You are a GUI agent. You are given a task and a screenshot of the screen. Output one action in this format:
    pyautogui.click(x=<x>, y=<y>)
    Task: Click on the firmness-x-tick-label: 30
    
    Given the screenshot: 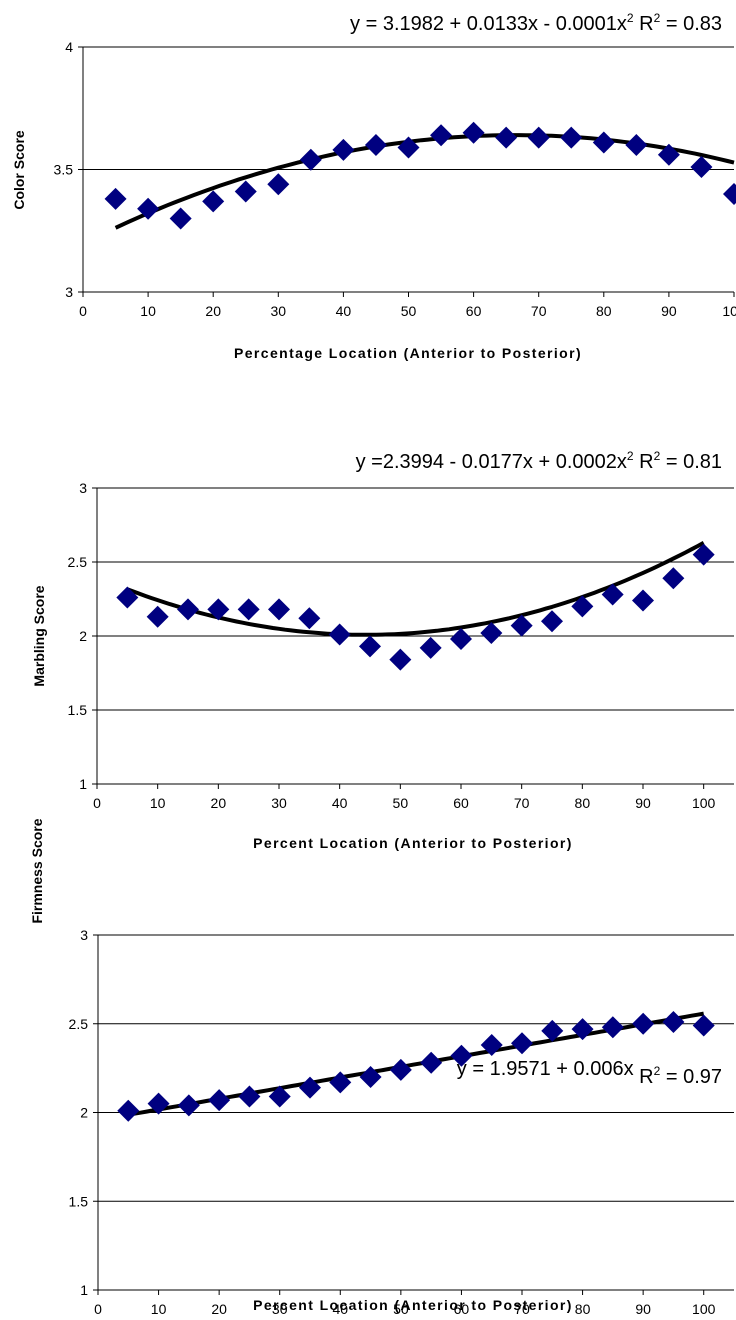 What is the action you would take?
    pyautogui.click(x=280, y=1309)
    